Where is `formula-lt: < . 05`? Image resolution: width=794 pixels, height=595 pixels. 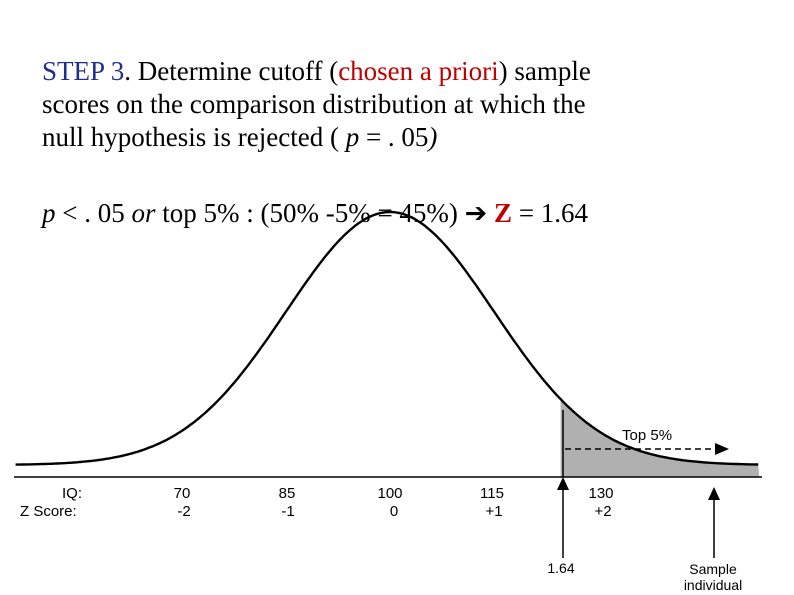
formula-lt: < . 05 is located at coordinates (93, 213).